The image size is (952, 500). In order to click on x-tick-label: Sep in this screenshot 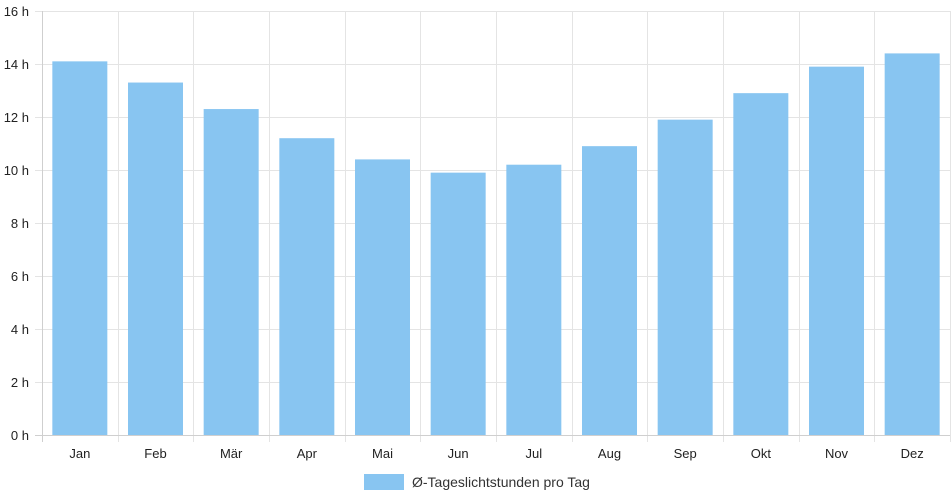, I will do `click(685, 453)`.